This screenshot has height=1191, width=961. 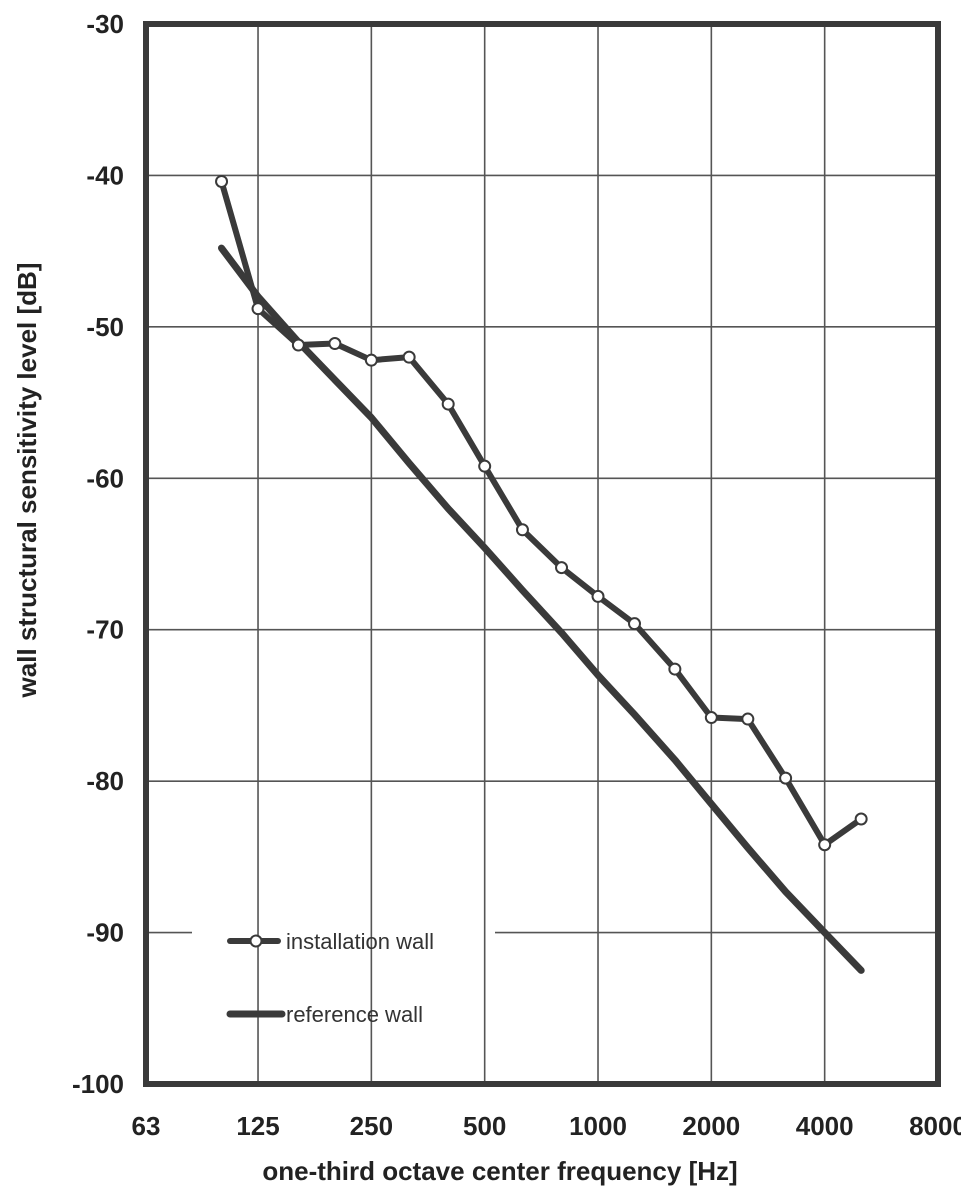 I want to click on x-tick-label: 125, so click(x=257, y=1126).